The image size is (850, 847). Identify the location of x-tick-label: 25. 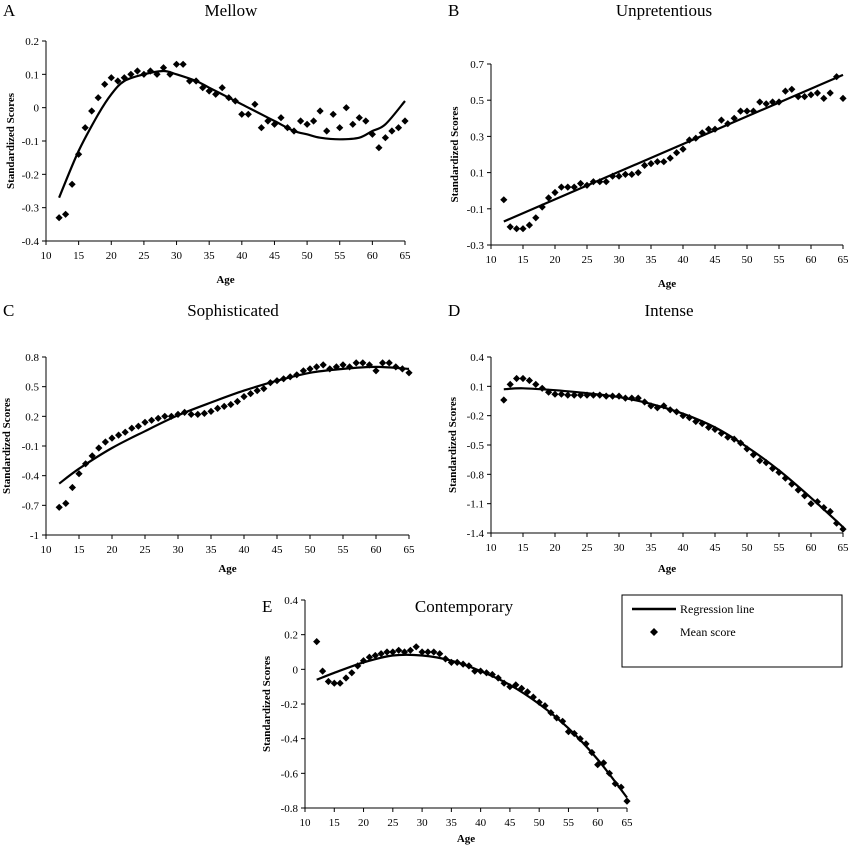
(144, 256).